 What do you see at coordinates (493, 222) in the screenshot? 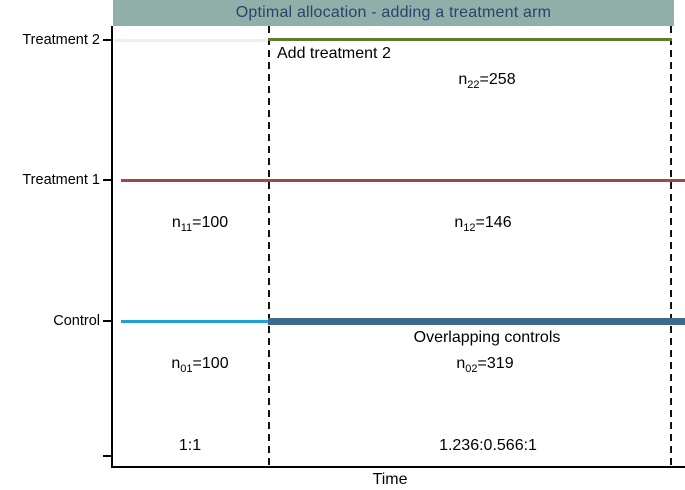
I see `n12-value: =146` at bounding box center [493, 222].